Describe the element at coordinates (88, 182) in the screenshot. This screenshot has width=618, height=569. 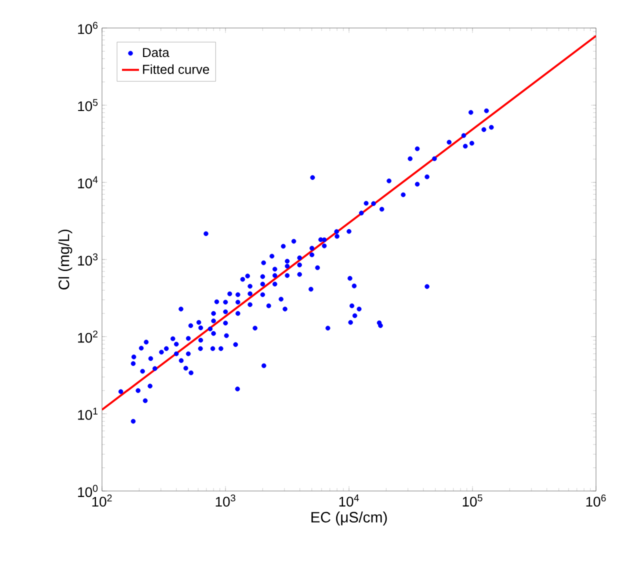
I see `y-tick-label: 10$^{4}$` at that location.